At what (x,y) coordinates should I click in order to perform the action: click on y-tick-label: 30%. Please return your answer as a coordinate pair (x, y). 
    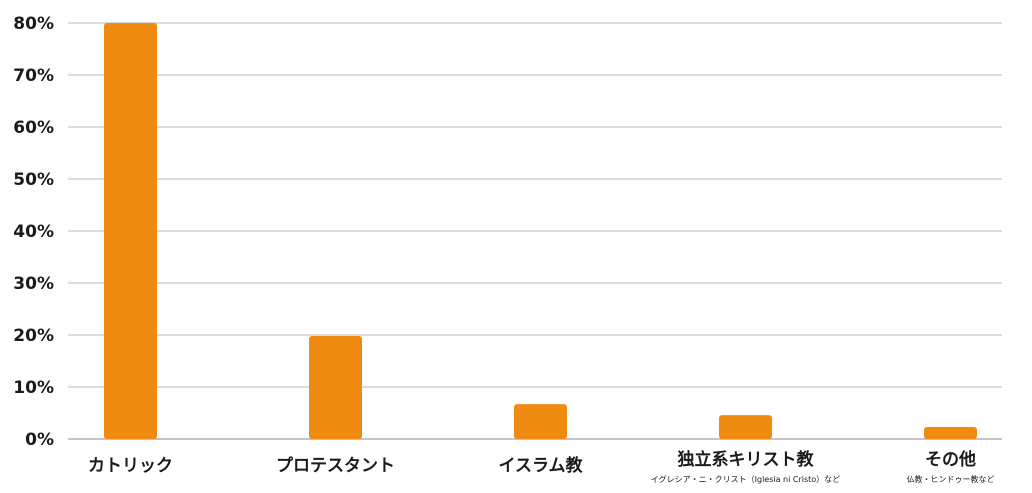
    Looking at the image, I should click on (33, 284).